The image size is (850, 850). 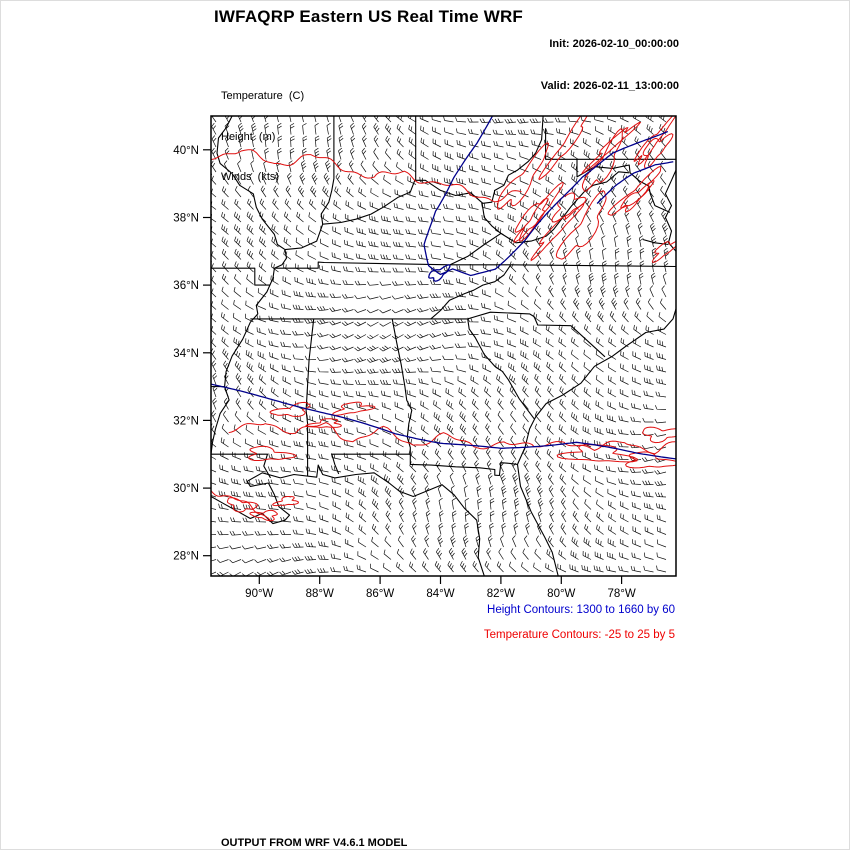 I want to click on svg-text: 78°W, so click(x=621, y=594).